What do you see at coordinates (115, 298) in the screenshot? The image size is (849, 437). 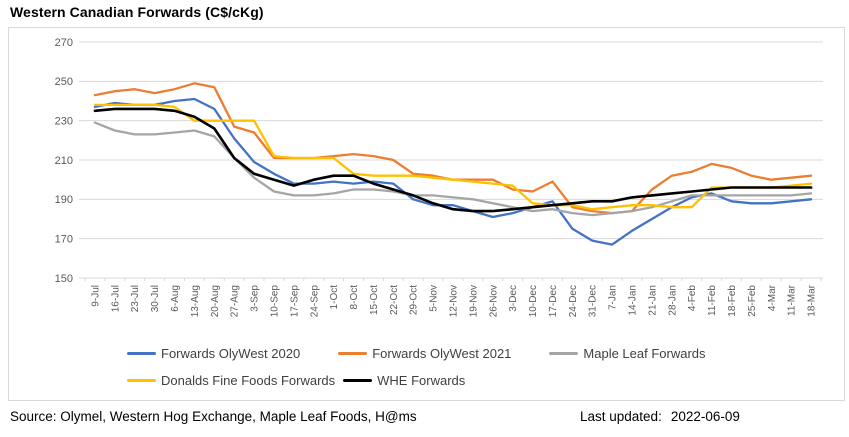 I see `x-axis-label: 16-Jul` at bounding box center [115, 298].